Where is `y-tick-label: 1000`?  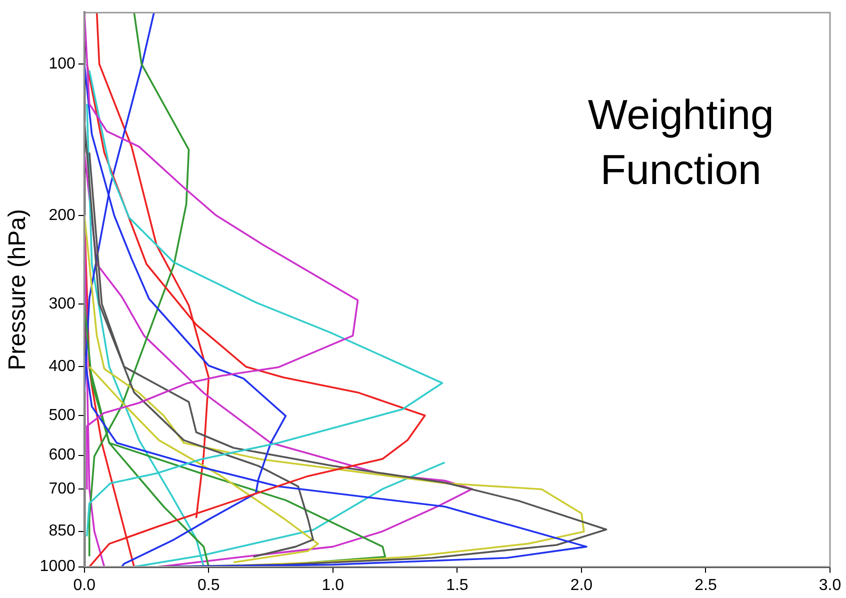
y-tick-label: 1000 is located at coordinates (58, 567).